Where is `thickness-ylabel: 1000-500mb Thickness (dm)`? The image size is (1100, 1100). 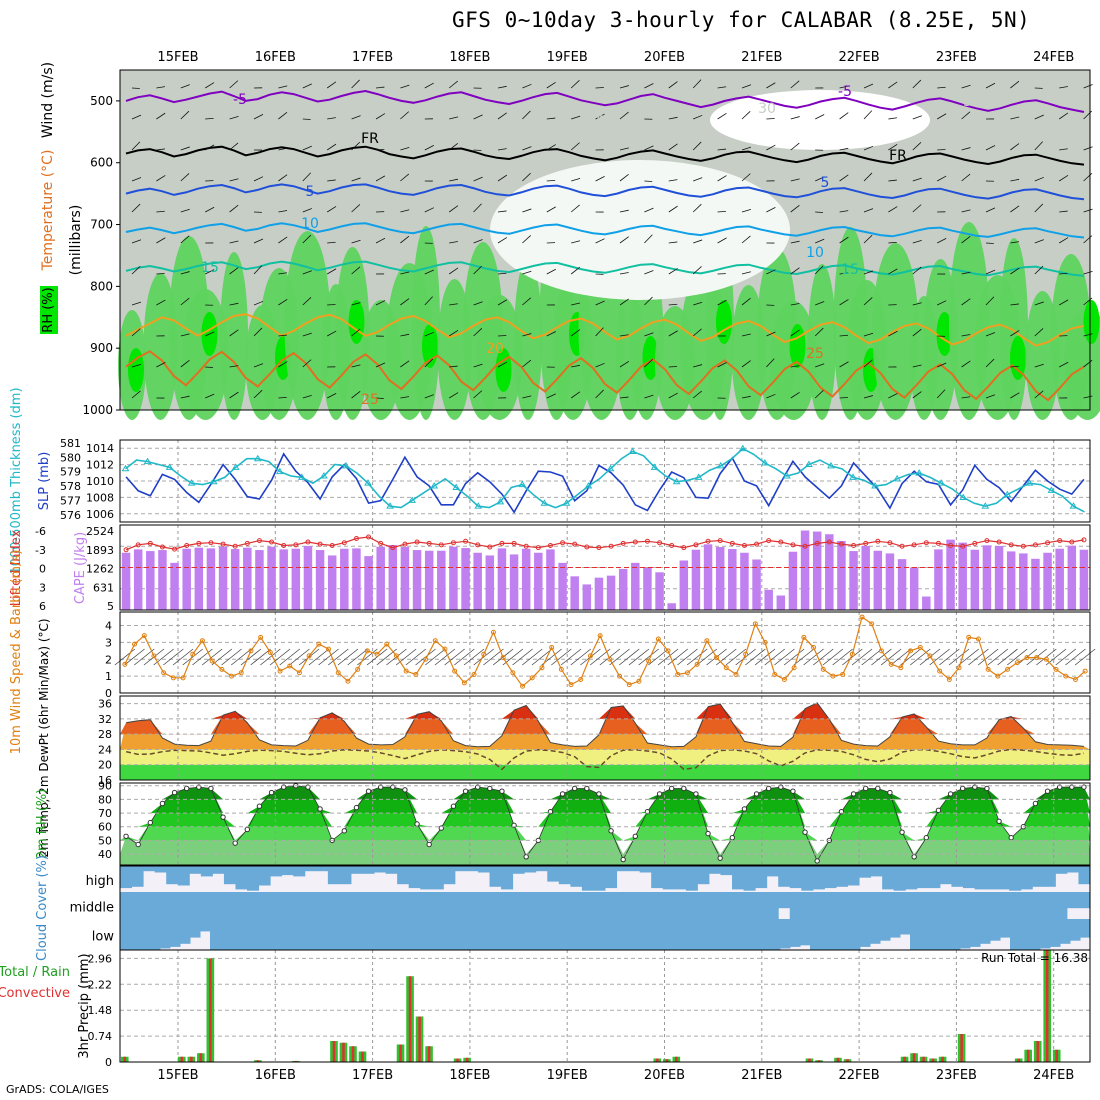 thickness-ylabel: 1000-500mb Thickness (dm) is located at coordinates (16, 480).